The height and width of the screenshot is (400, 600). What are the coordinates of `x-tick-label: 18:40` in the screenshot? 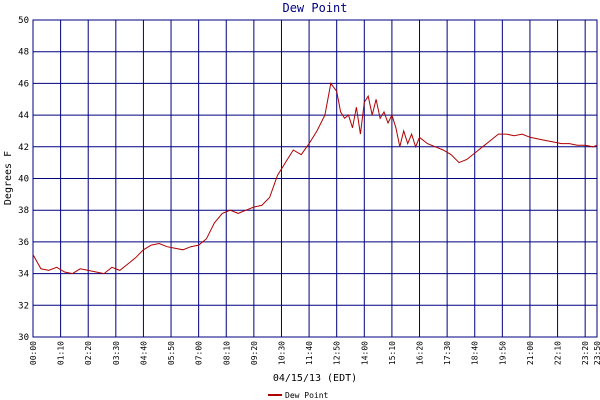 It's located at (475, 353).